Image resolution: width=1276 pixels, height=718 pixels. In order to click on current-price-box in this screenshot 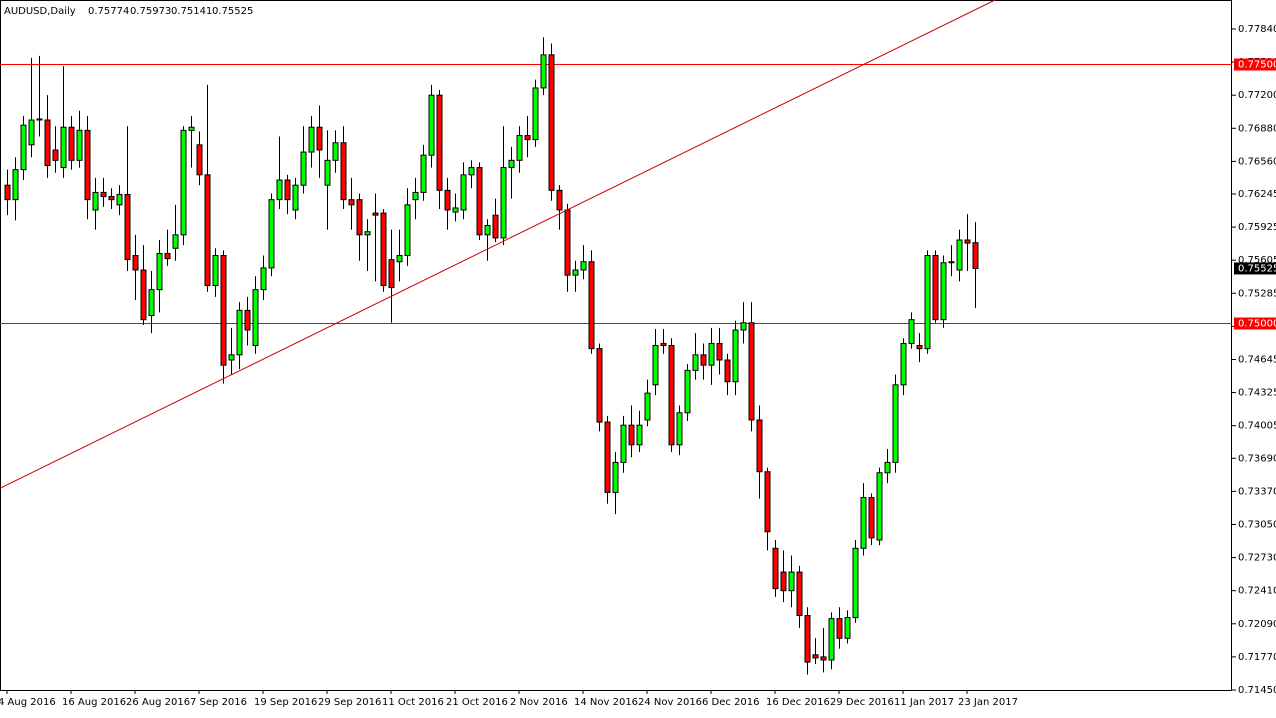, I will do `click(1255, 268)`.